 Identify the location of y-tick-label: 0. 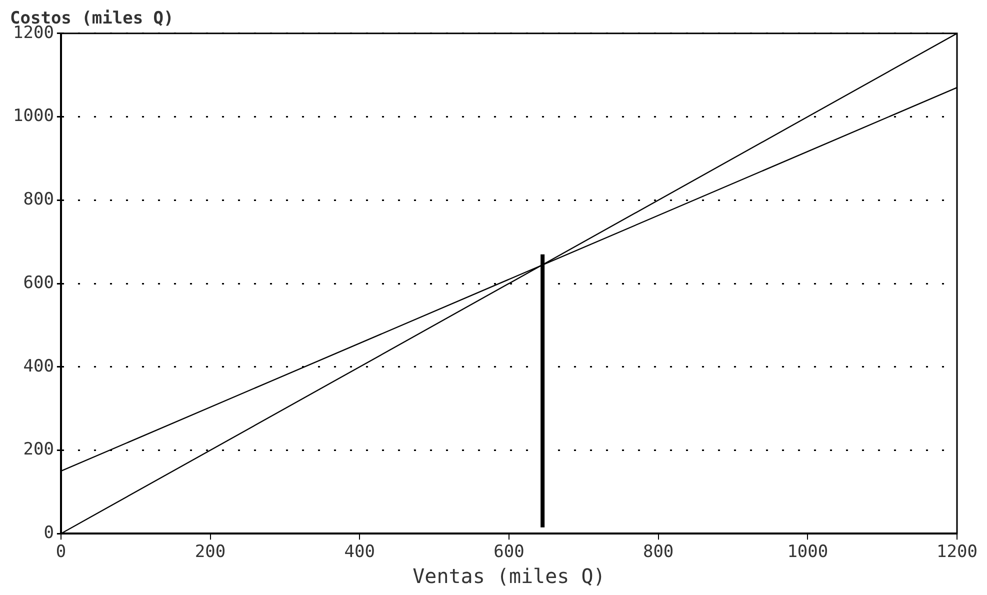
(49, 533).